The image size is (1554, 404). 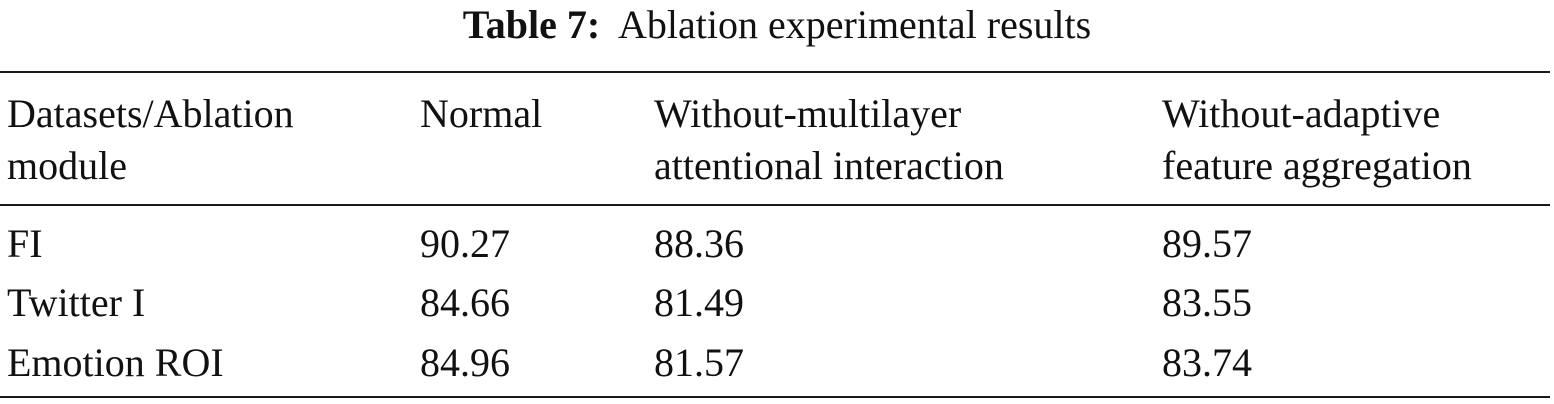 I want to click on cell-without-multilayer: 88.36, so click(x=699, y=243).